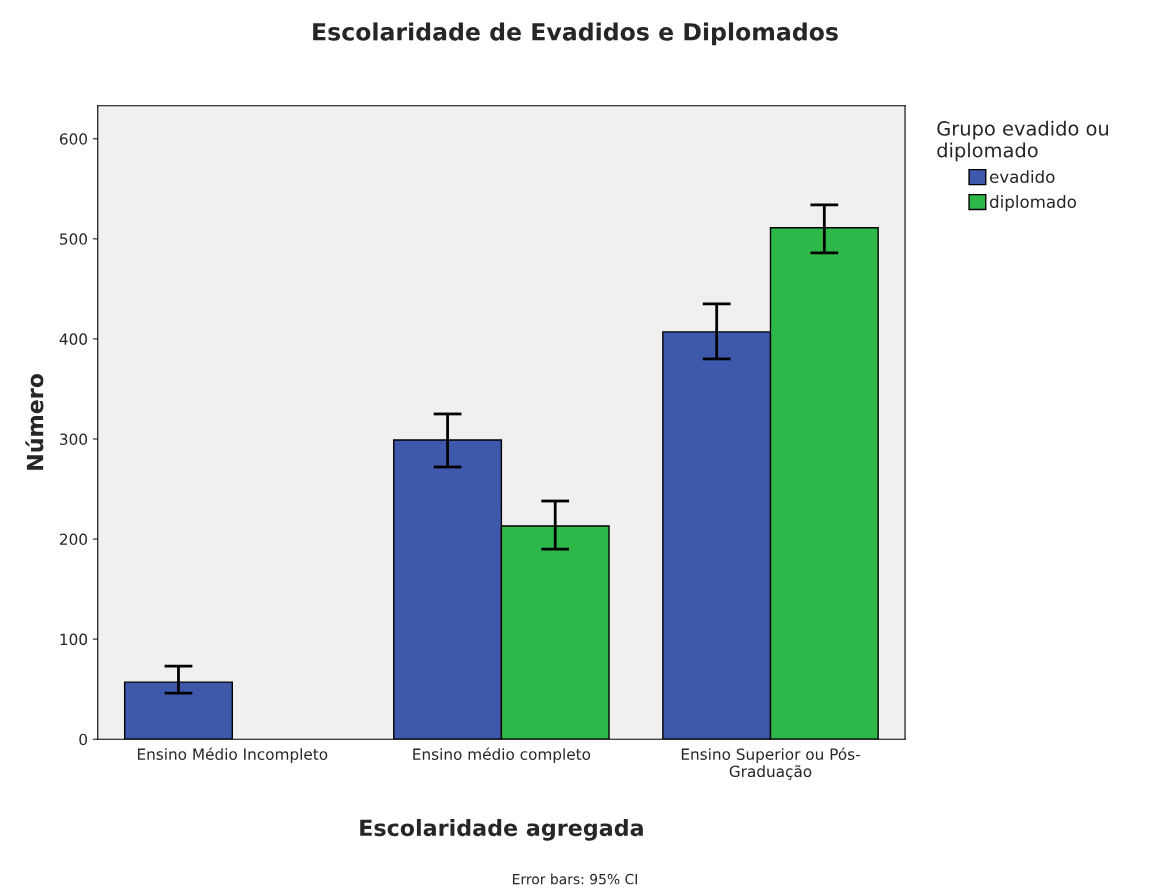  Describe the element at coordinates (1022, 177) in the screenshot. I see `legend-label: evadido` at that location.